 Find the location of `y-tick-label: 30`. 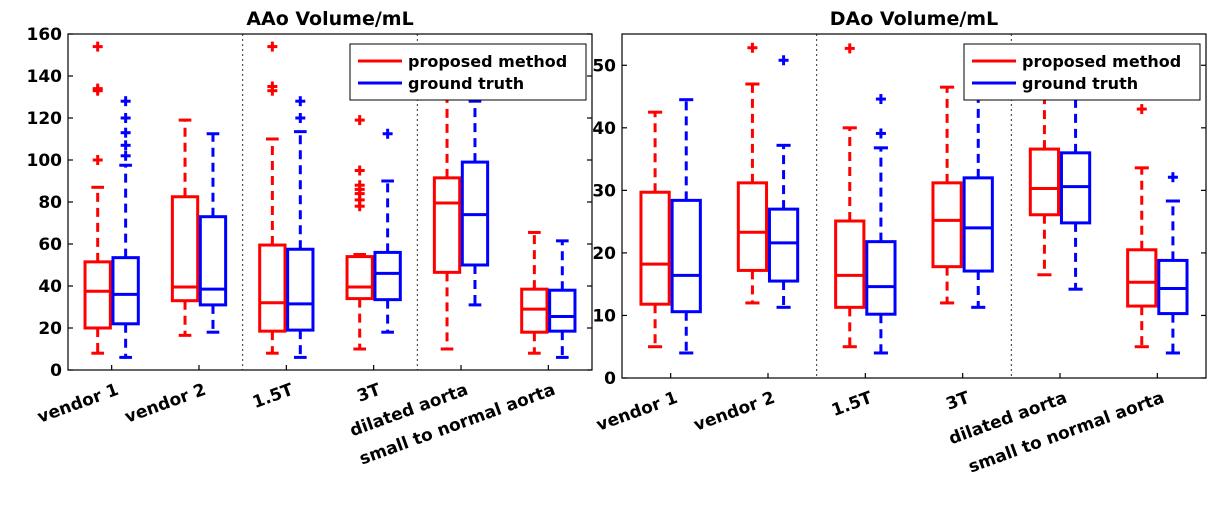

y-tick-label: 30 is located at coordinates (604, 191).